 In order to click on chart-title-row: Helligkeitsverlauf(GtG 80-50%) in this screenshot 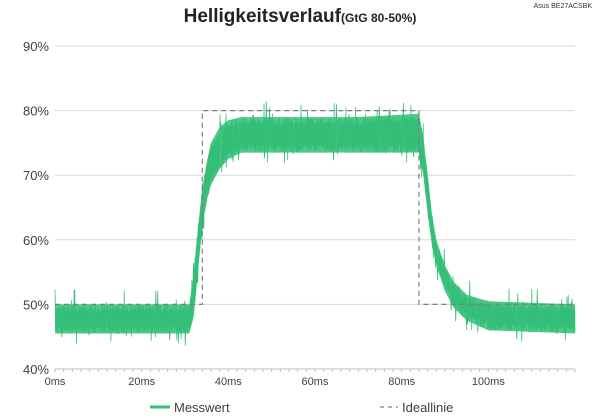, I will do `click(300, 17)`.